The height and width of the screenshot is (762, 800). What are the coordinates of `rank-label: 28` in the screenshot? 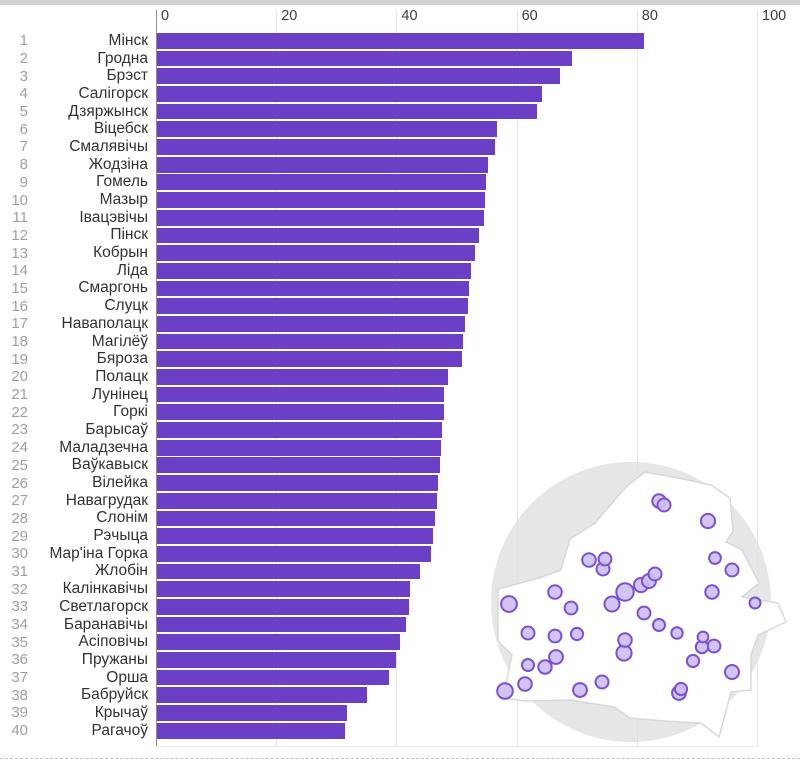 It's located at (19, 518).